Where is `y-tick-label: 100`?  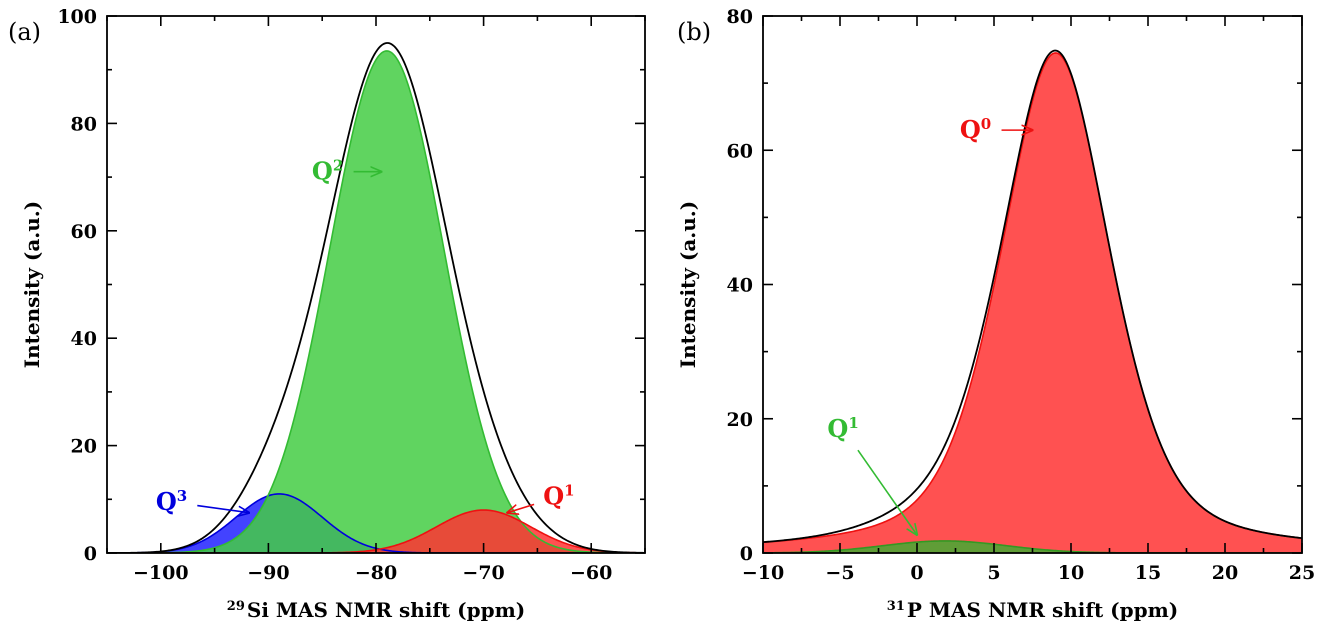
y-tick-label: 100 is located at coordinates (77, 17).